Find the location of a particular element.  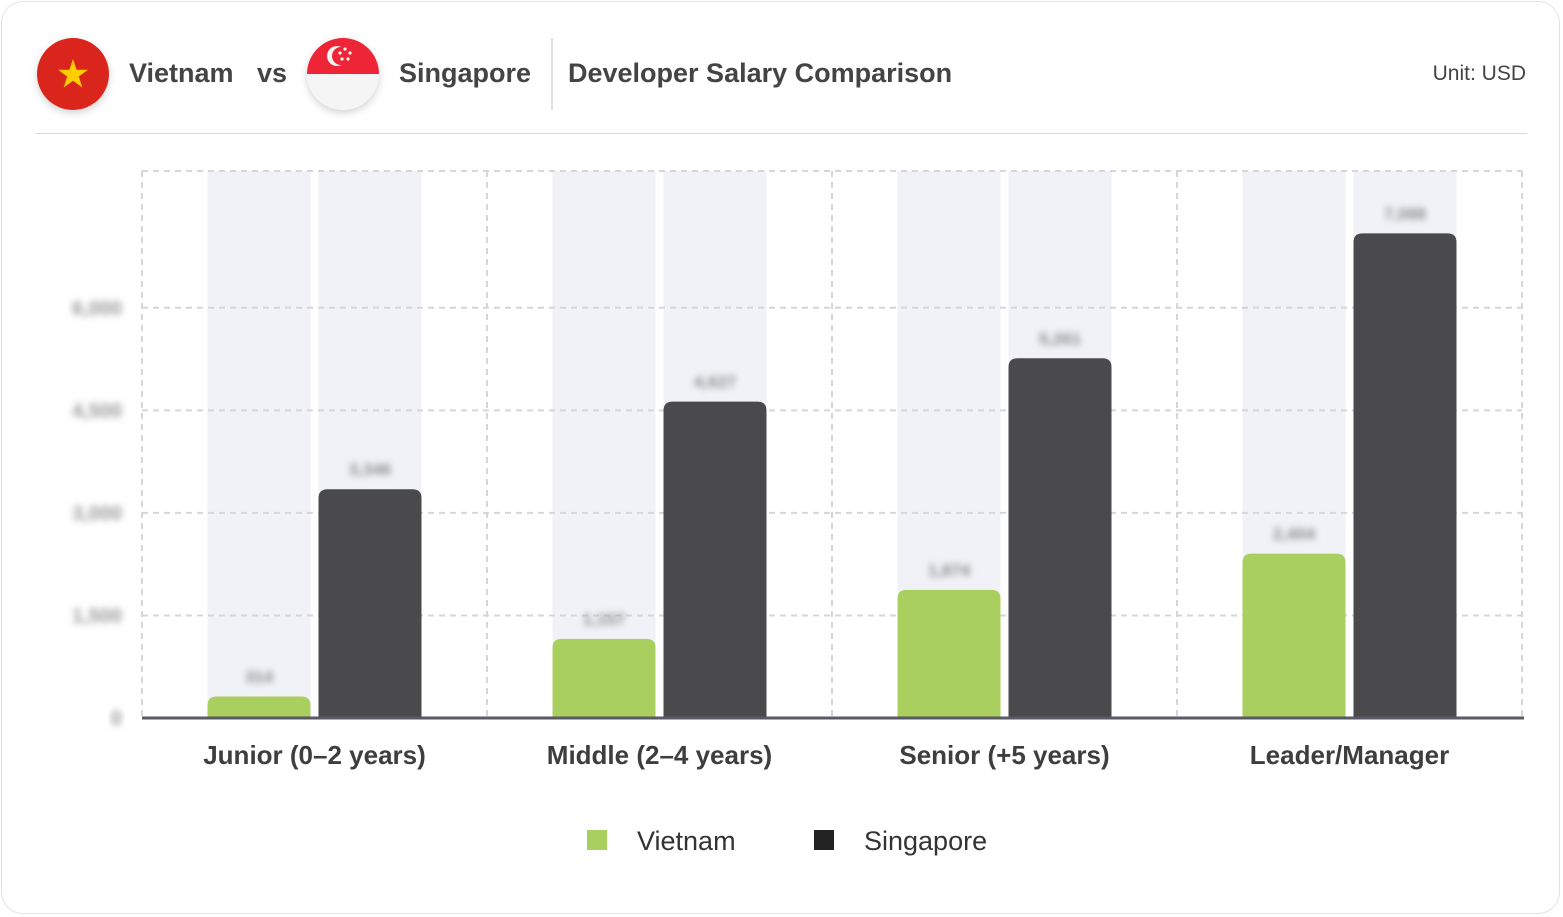

value-label: 2,404 is located at coordinates (1294, 534).